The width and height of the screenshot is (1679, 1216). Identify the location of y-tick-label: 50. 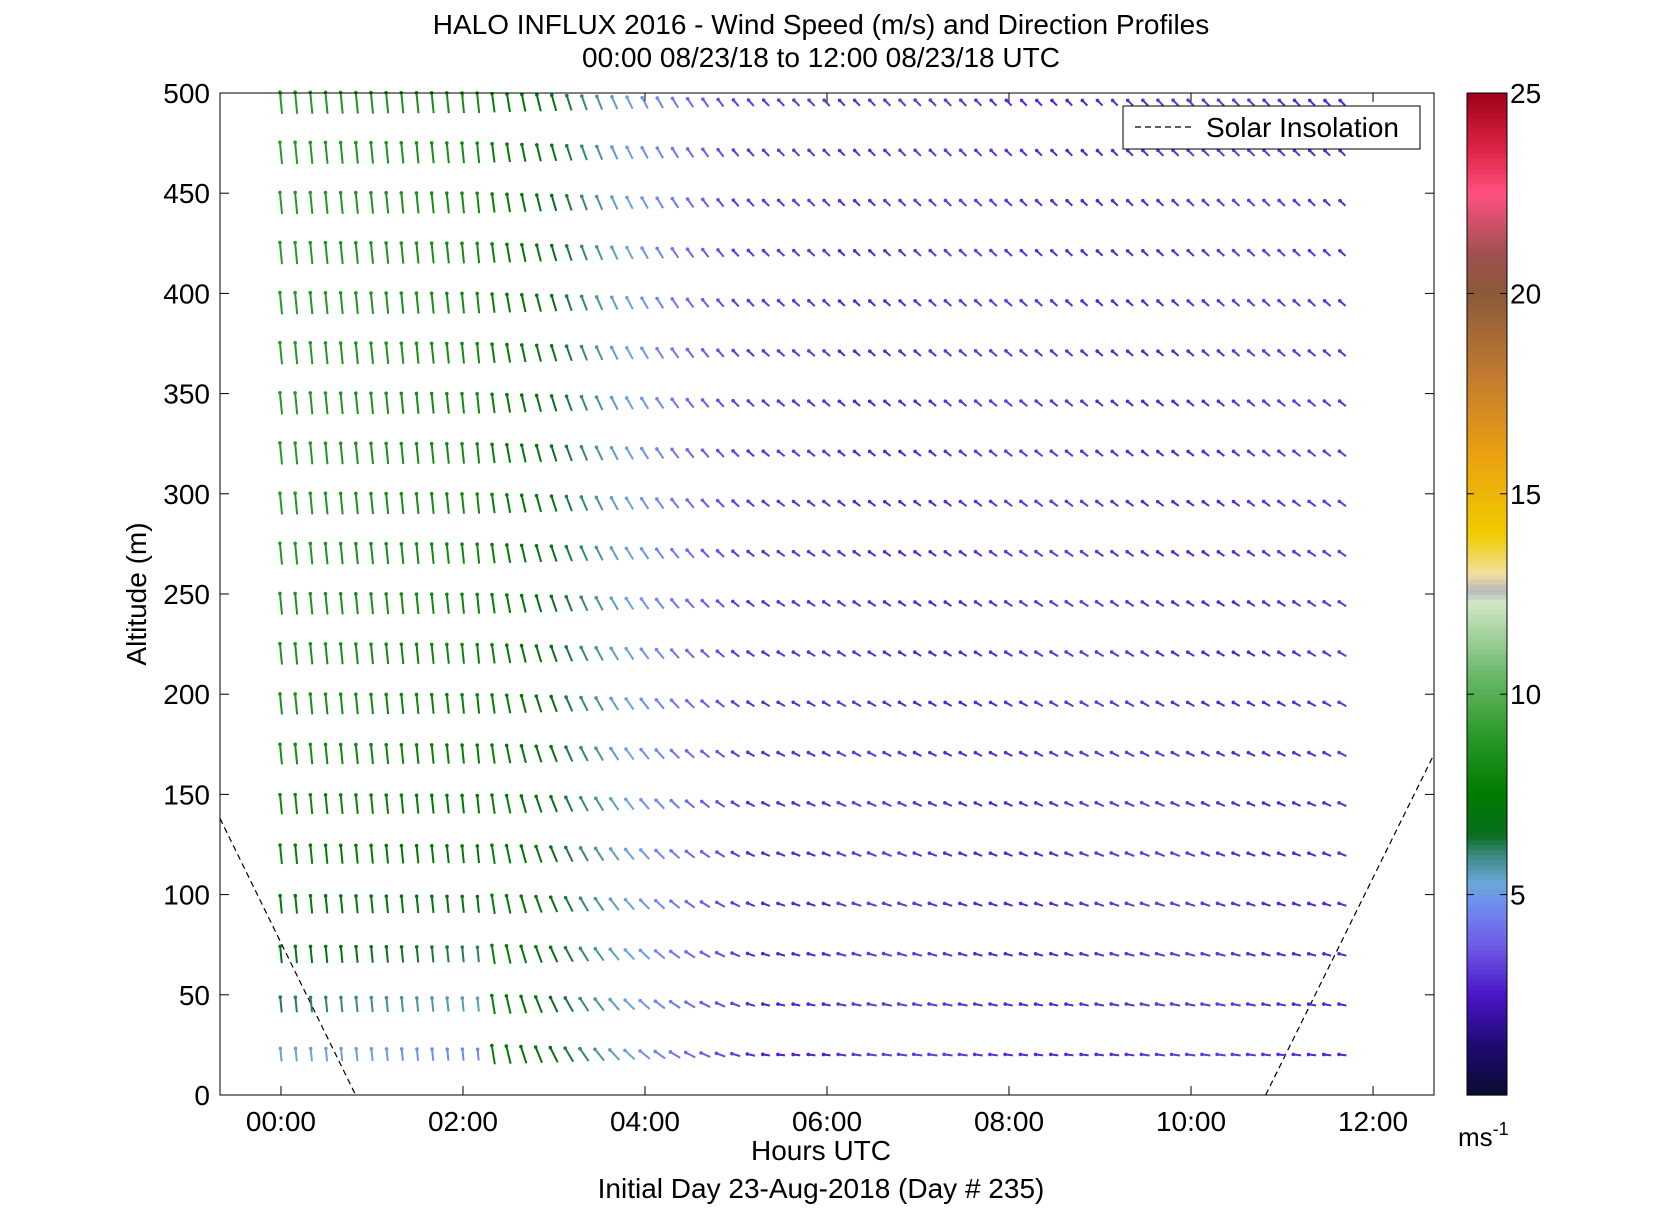
(194, 995).